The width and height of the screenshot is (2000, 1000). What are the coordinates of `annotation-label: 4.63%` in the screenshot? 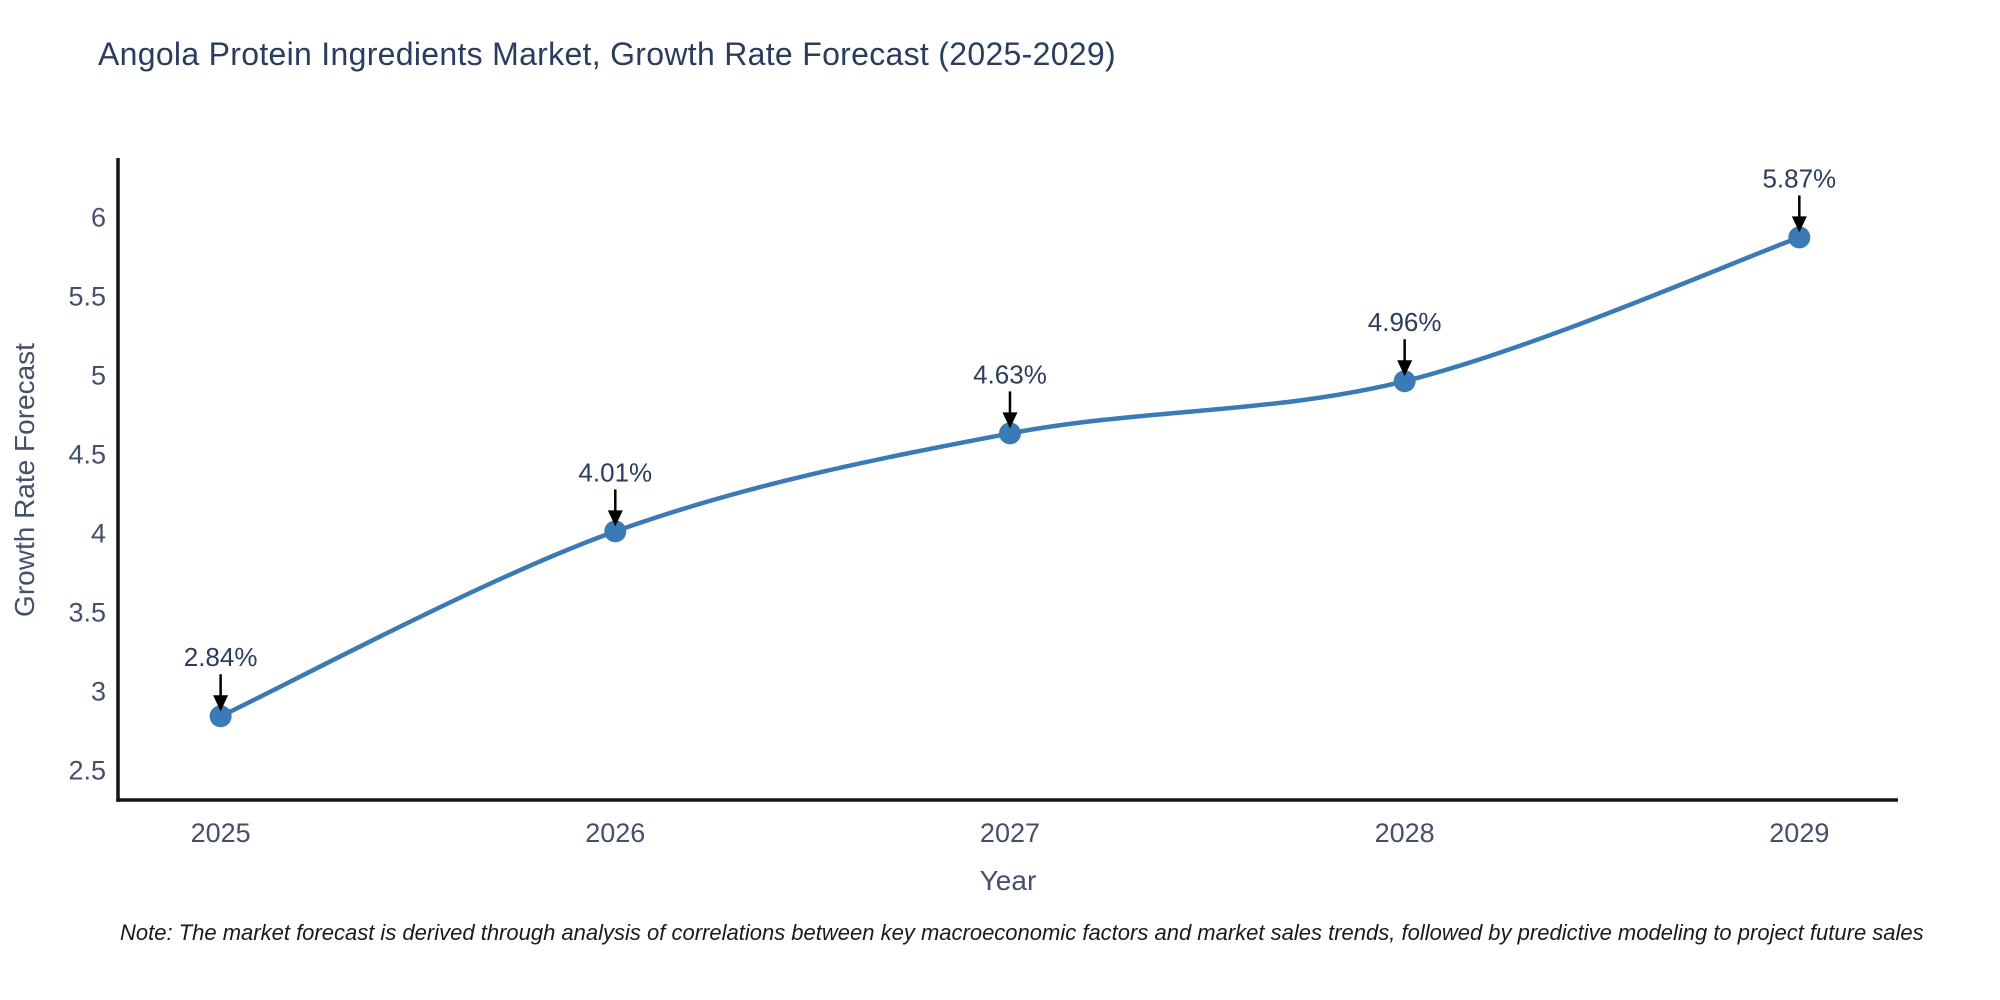 It's located at (1010, 374).